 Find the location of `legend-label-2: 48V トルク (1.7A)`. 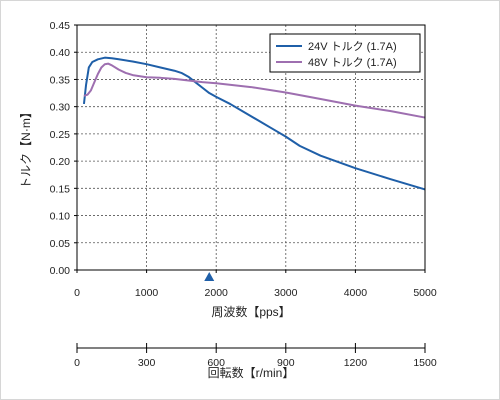

legend-label-2: 48V トルク (1.7A) is located at coordinates (352, 62).